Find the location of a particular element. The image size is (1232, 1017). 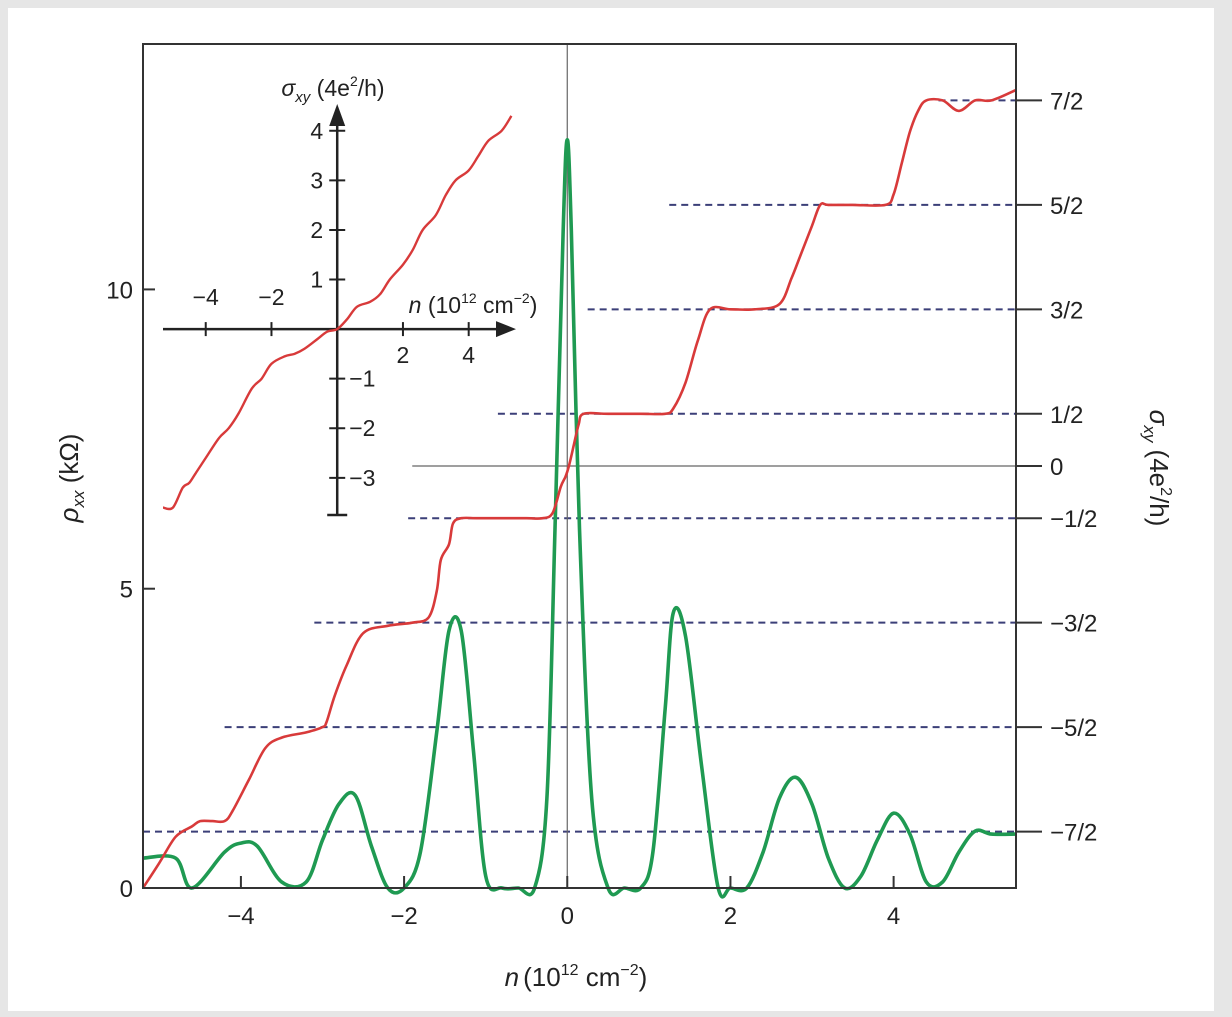

y-axis-right-ticks: 7/2 5/2 3/2 1/2 0 −1/2 −3/2 −5/2 −7/2 is located at coordinates (1056, 467).